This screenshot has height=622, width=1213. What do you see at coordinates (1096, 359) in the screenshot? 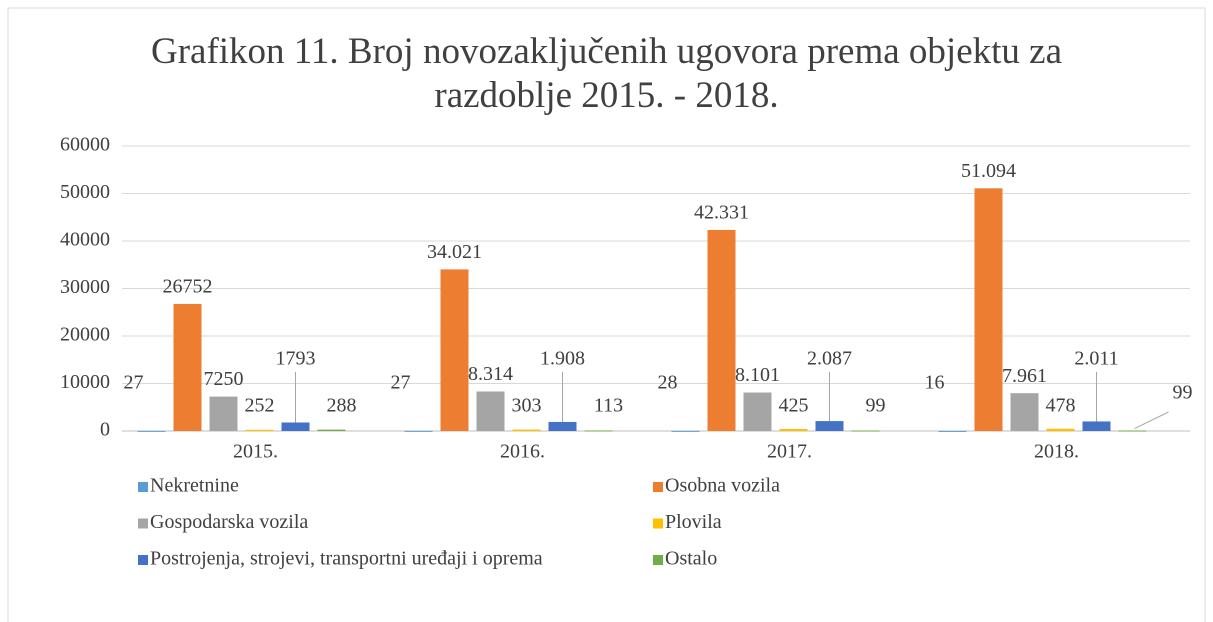
I see `data-label: 2.011` at bounding box center [1096, 359].